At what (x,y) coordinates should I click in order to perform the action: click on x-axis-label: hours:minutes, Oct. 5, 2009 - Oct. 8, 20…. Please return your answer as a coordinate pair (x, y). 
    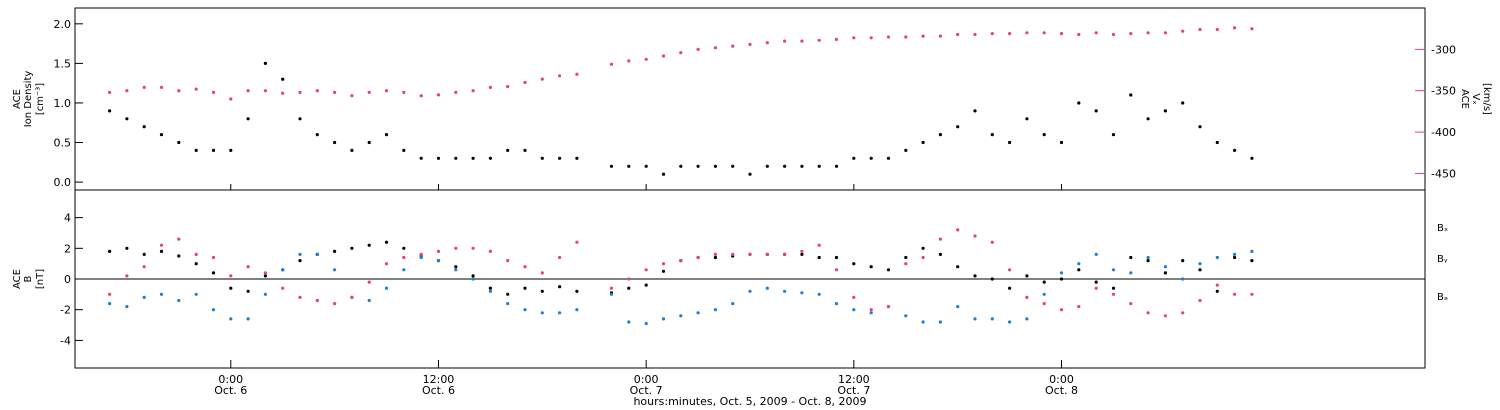
    Looking at the image, I should click on (749, 401).